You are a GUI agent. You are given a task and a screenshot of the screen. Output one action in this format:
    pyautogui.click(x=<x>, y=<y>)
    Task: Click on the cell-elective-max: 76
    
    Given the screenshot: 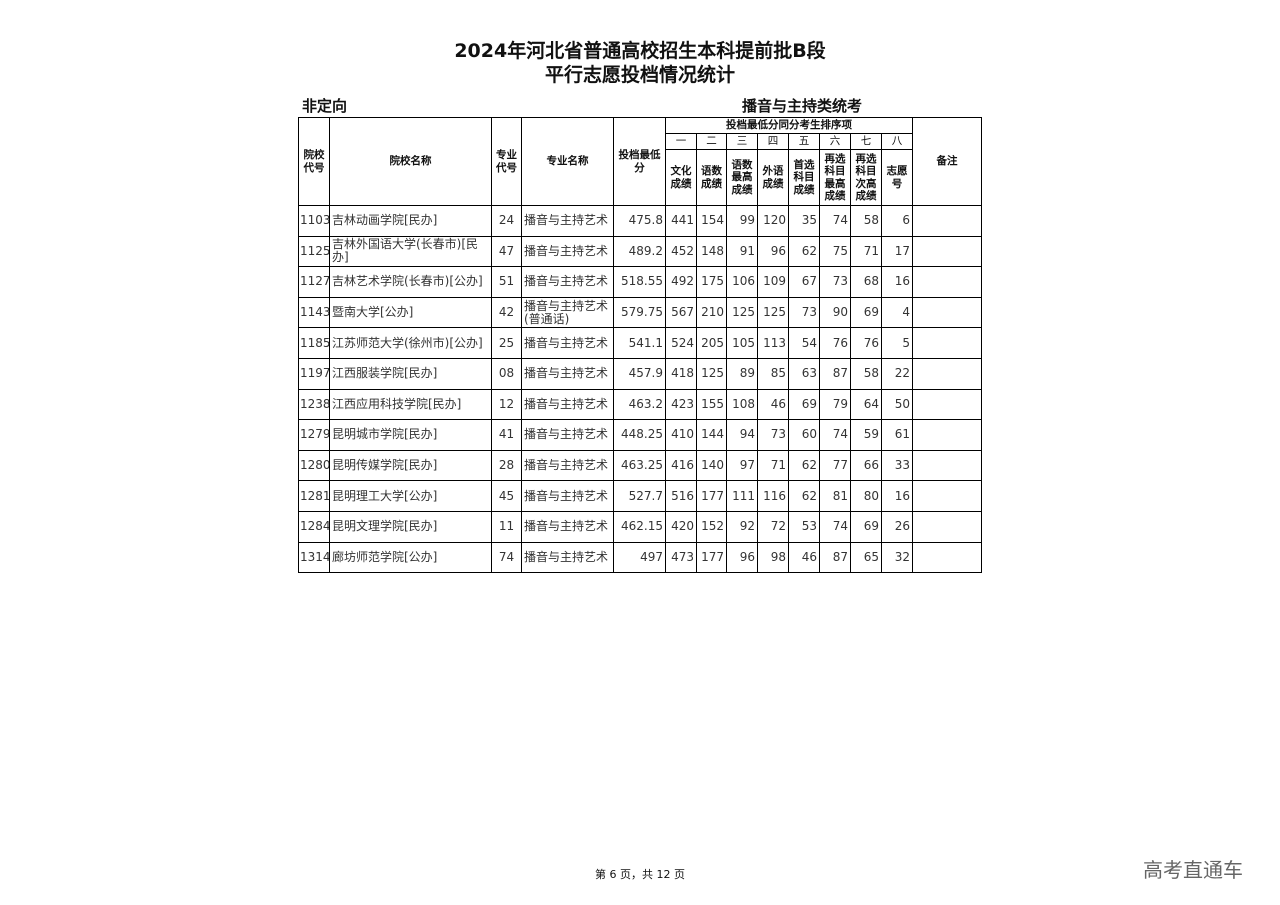 What is the action you would take?
    pyautogui.click(x=835, y=343)
    